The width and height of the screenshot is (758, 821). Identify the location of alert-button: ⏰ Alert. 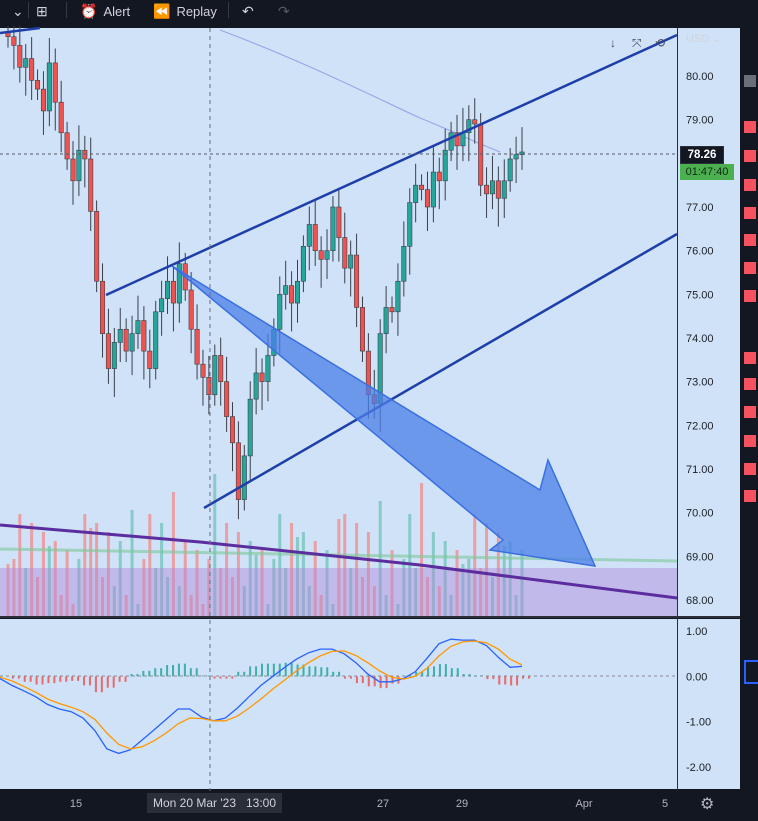
(105, 11).